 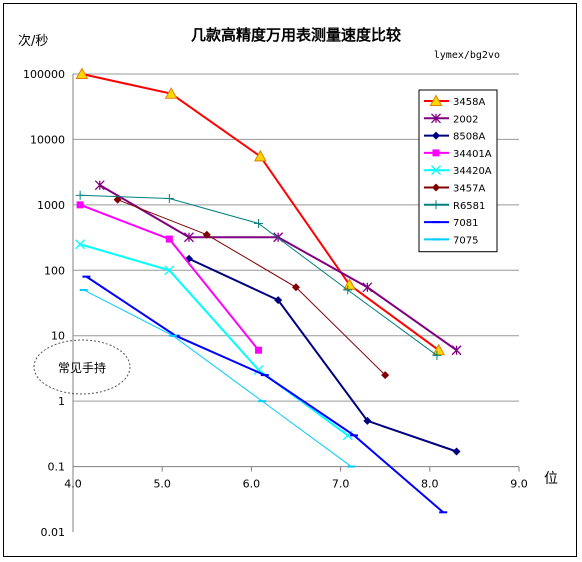 I want to click on legend-item: 34401A, so click(x=458, y=154).